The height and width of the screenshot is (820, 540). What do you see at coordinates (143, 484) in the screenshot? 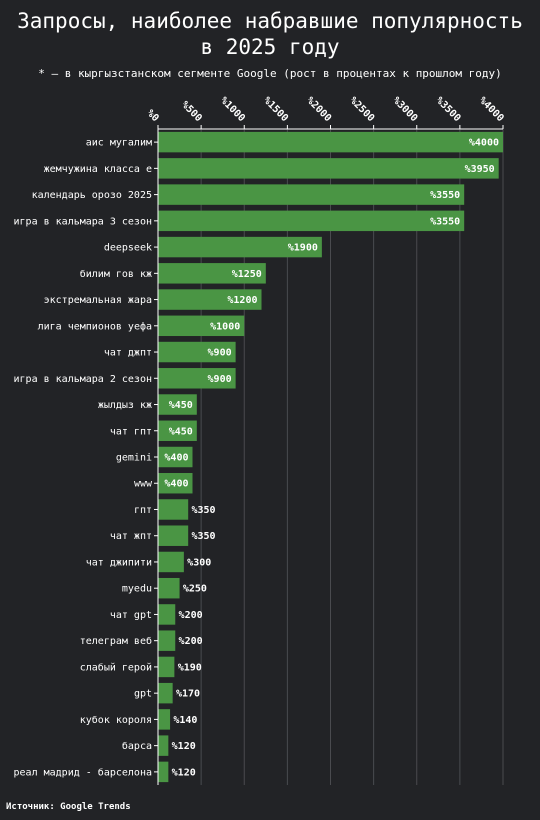
I see `category-label: www` at bounding box center [143, 484].